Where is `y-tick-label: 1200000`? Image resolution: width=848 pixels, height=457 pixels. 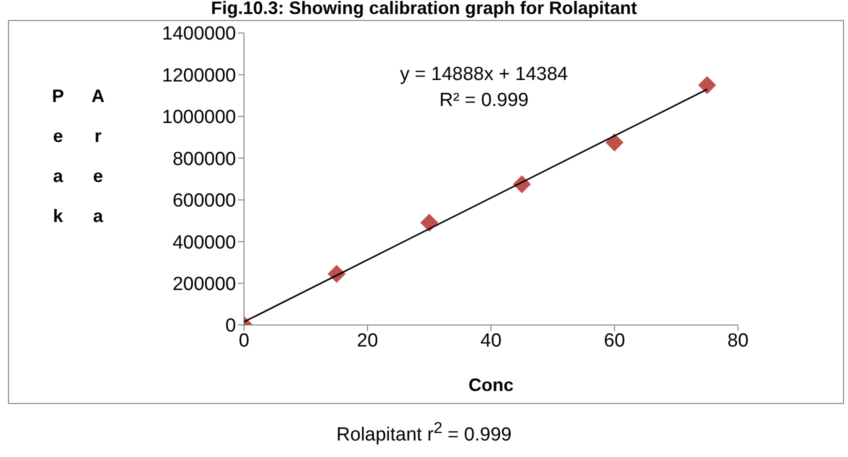
y-tick-label: 1200000 is located at coordinates (199, 75).